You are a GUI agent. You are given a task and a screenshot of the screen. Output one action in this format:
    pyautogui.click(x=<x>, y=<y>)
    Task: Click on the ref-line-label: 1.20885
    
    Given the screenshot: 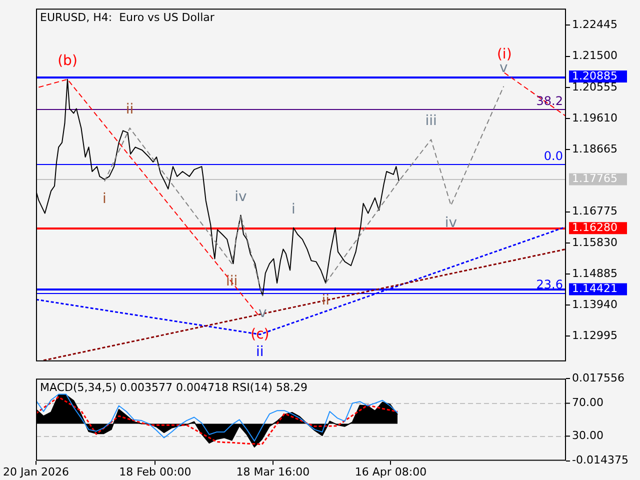 What is the action you would take?
    pyautogui.click(x=595, y=75)
    